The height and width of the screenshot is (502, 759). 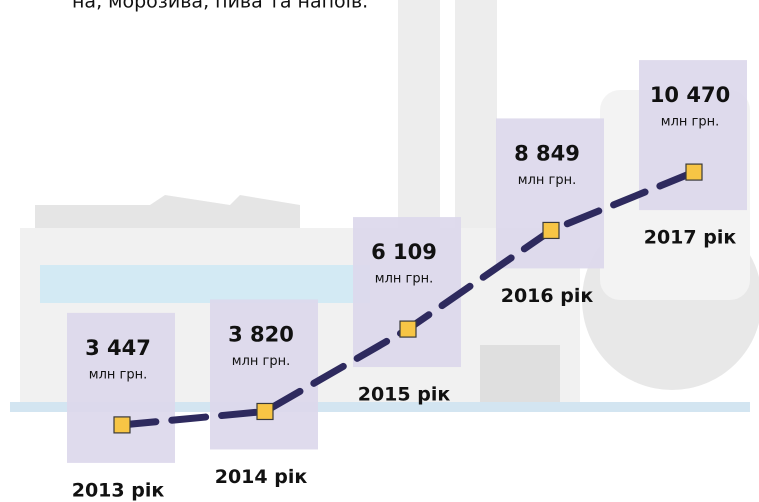 What do you see at coordinates (220, 6) in the screenshot?
I see `subtitle: на, морозива, пива та напоїв.` at bounding box center [220, 6].